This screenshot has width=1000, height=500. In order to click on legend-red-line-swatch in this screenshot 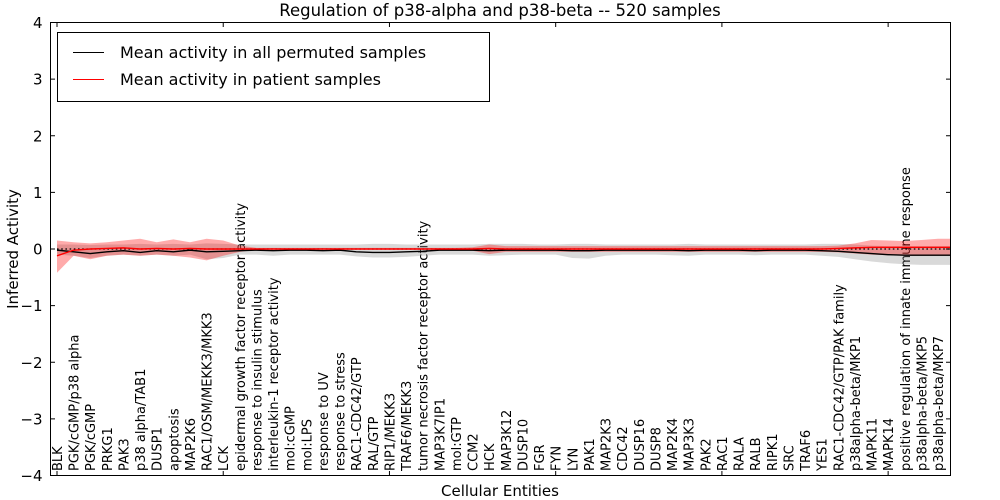, I will do `click(88, 79)`.